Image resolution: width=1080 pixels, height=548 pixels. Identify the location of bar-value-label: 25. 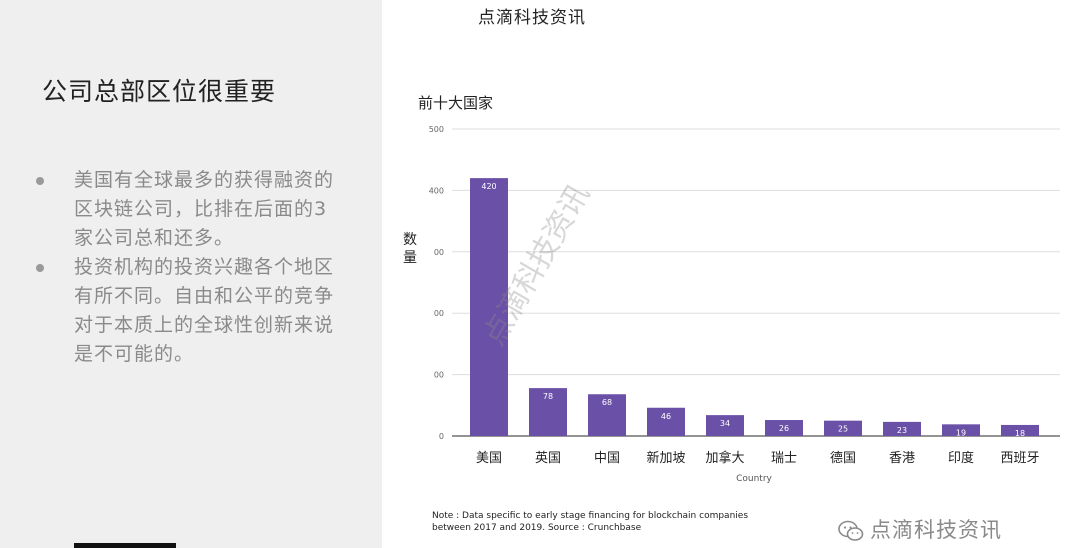
(843, 429).